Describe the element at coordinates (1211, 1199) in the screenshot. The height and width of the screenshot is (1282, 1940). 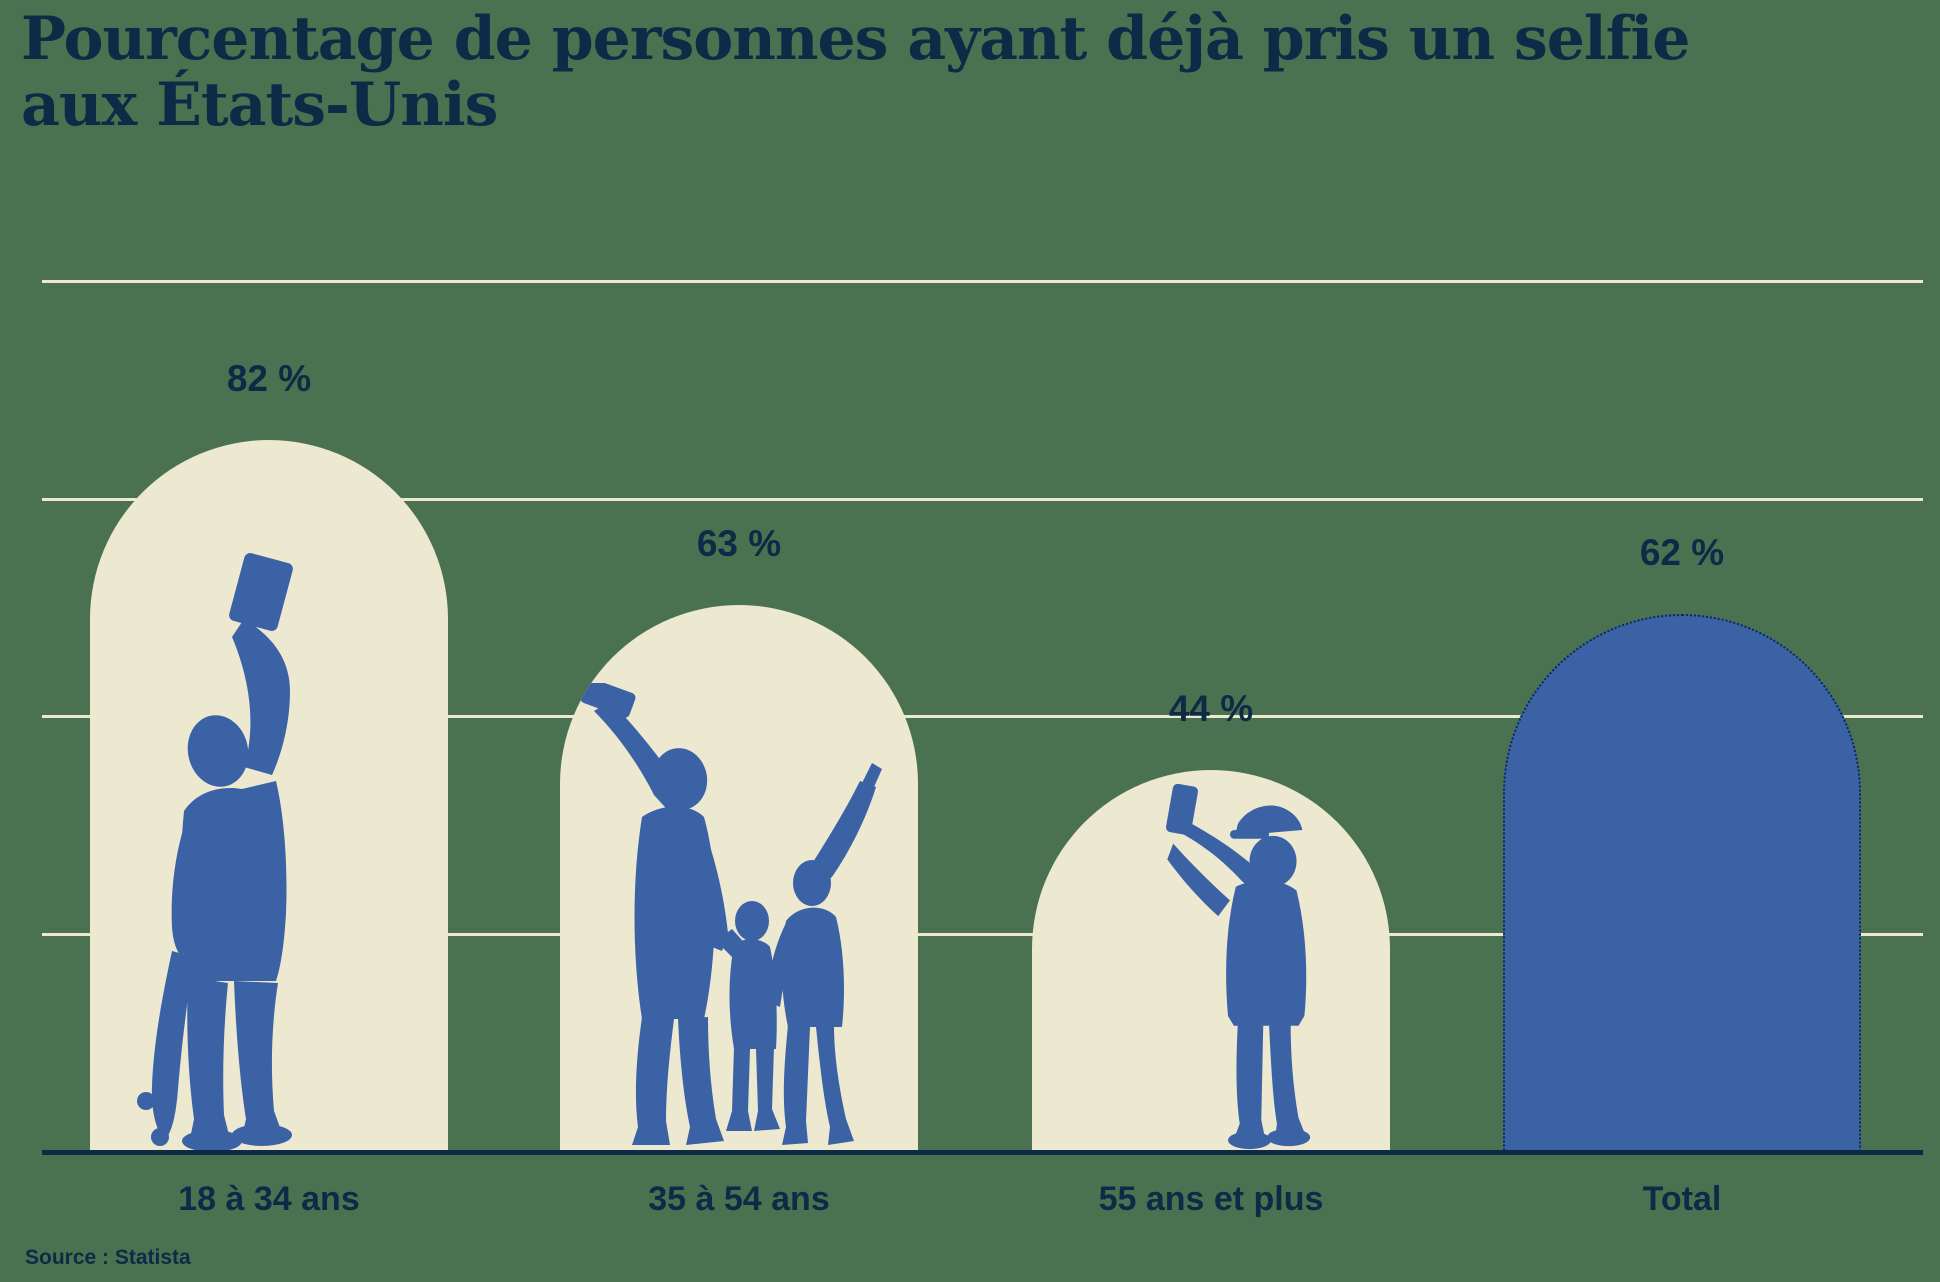
I see `axis-label-55-ans-et-plus: 55 ans et plus` at that location.